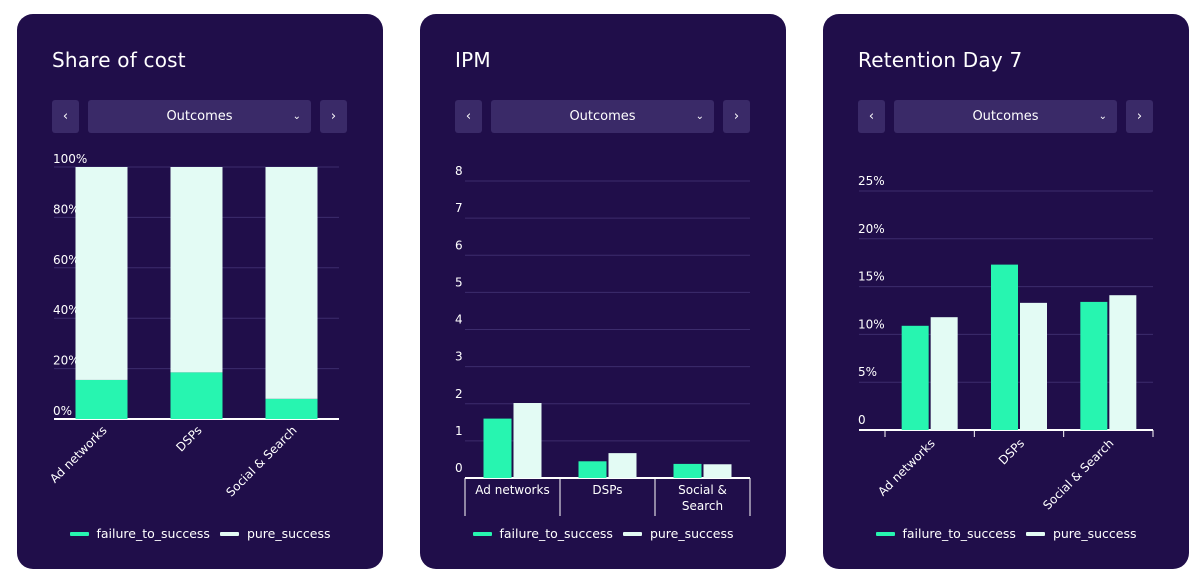  I want to click on ipm-chart: 0 1 2 3 4 5 6 7 8 Ad networks DSPs Social & Search, so click(603, 340).